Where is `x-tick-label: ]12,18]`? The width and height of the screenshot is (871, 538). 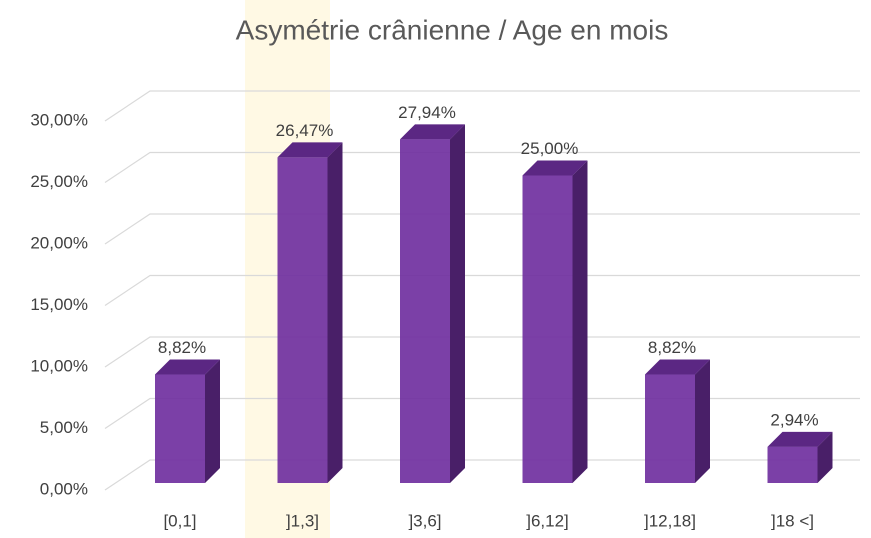 x-tick-label: ]12,18] is located at coordinates (670, 520).